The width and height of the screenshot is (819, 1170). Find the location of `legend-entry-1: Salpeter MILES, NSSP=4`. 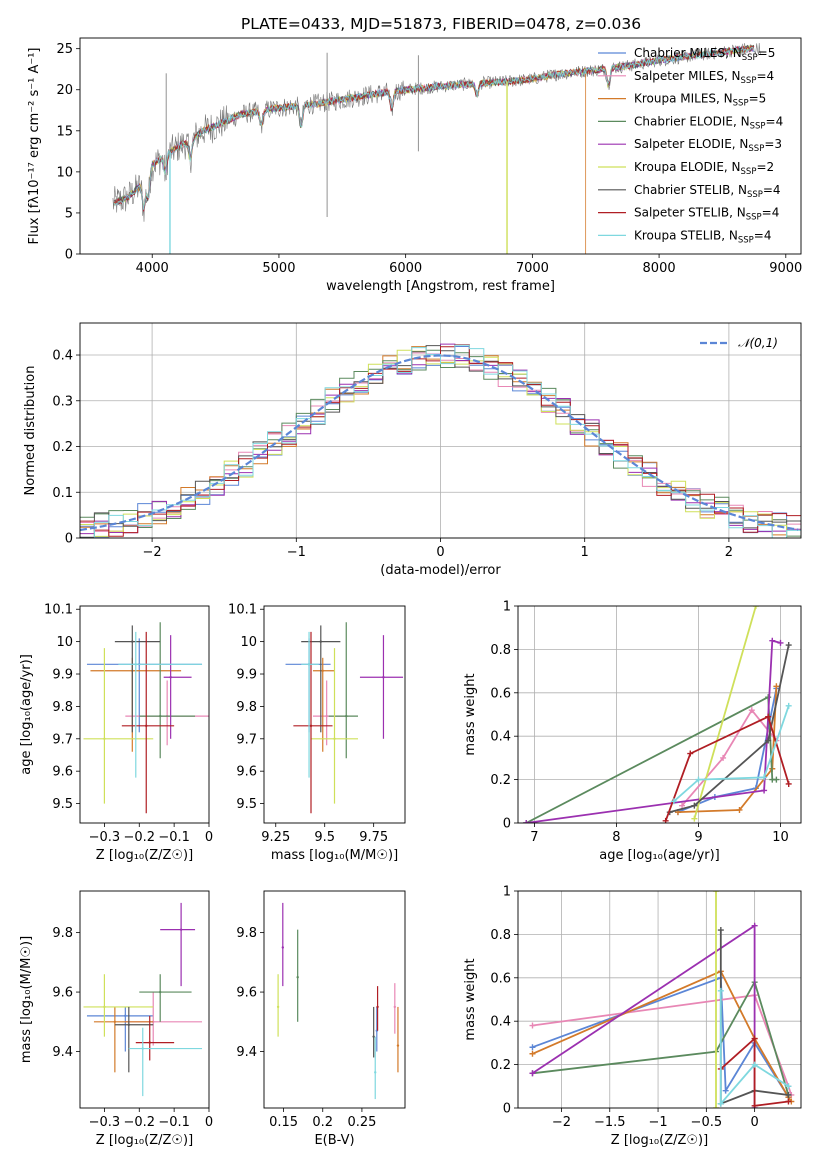

legend-entry-1: Salpeter MILES, NSSP=4 is located at coordinates (704, 77).